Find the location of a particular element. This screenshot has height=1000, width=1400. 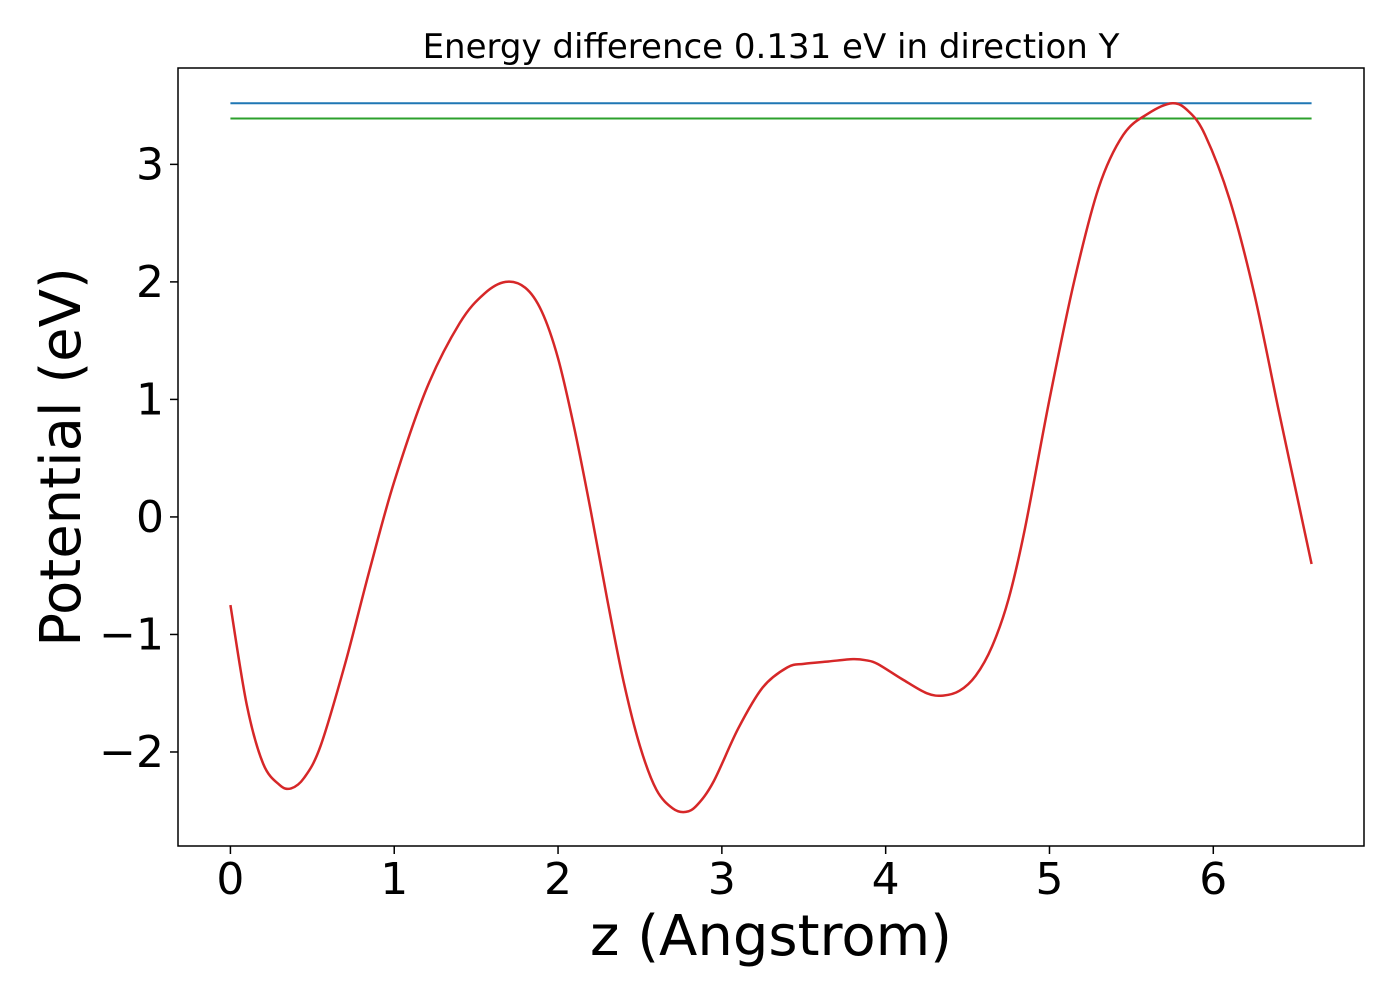

x-axis-title: z (Angstrom) is located at coordinates (771, 936).